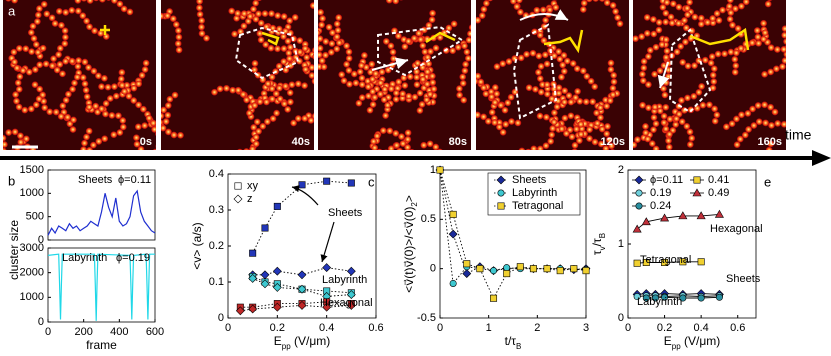 The width and height of the screenshot is (831, 356). Describe the element at coordinates (95, 180) in the screenshot. I see `annotation: Sheets` at that location.